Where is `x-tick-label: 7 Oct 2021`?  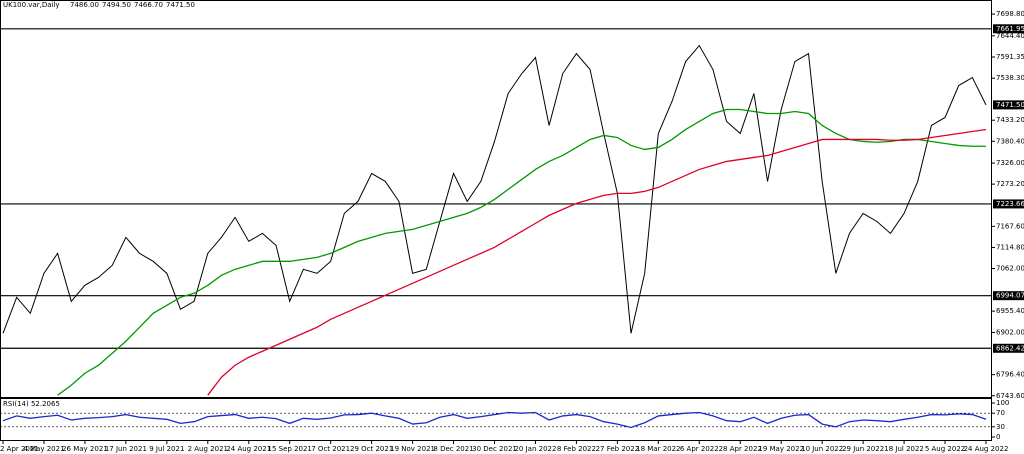
x-tick-label: 7 Oct 2021 is located at coordinates (330, 449).